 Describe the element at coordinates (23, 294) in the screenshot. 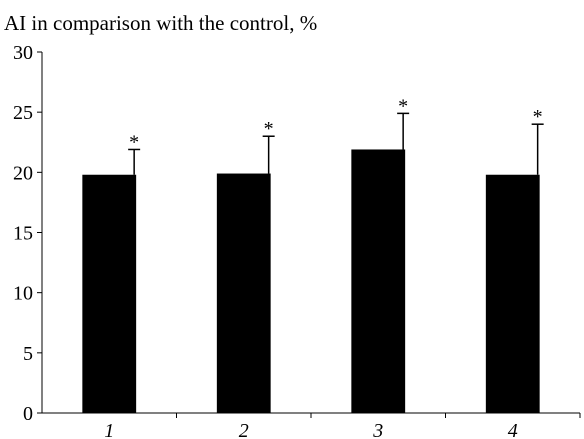

I see `y-tick-label: 10` at that location.